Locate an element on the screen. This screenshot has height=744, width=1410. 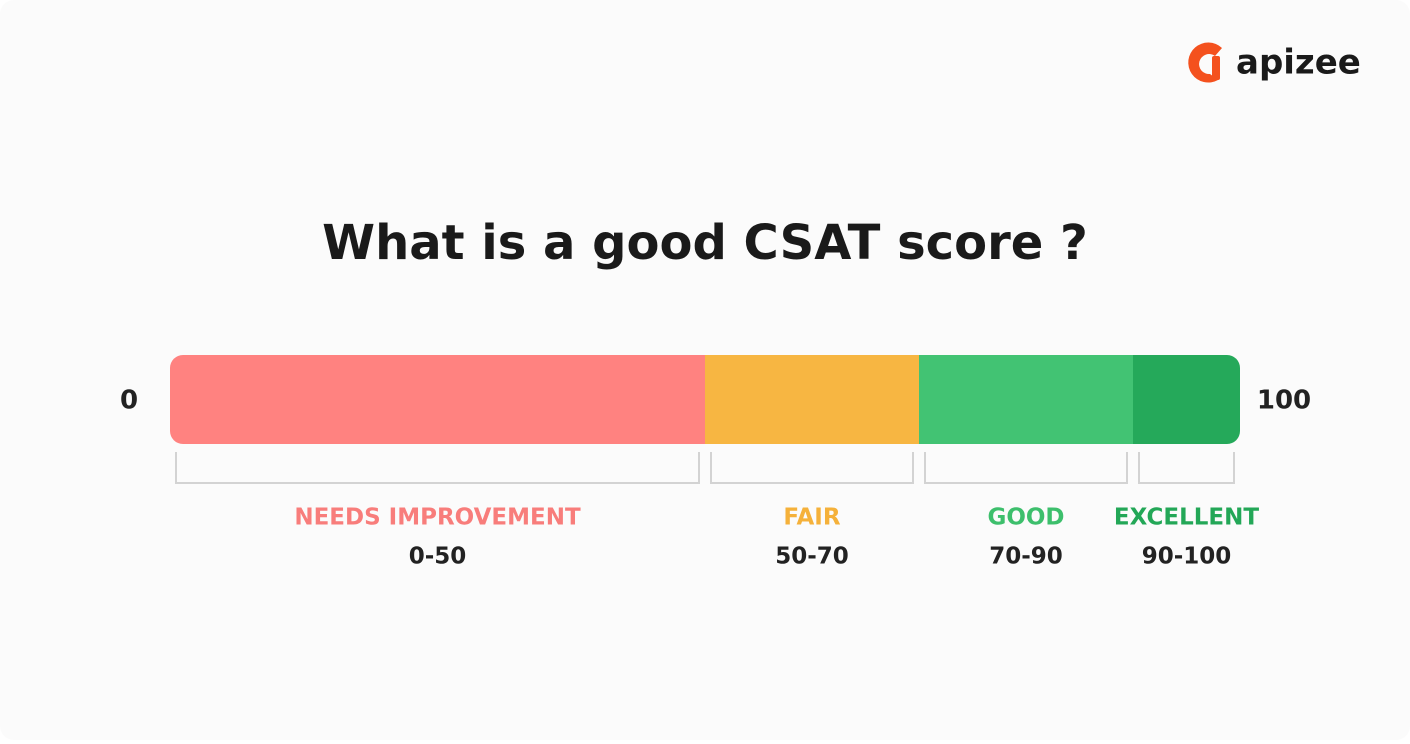
logo: apizee is located at coordinates (1274, 63).